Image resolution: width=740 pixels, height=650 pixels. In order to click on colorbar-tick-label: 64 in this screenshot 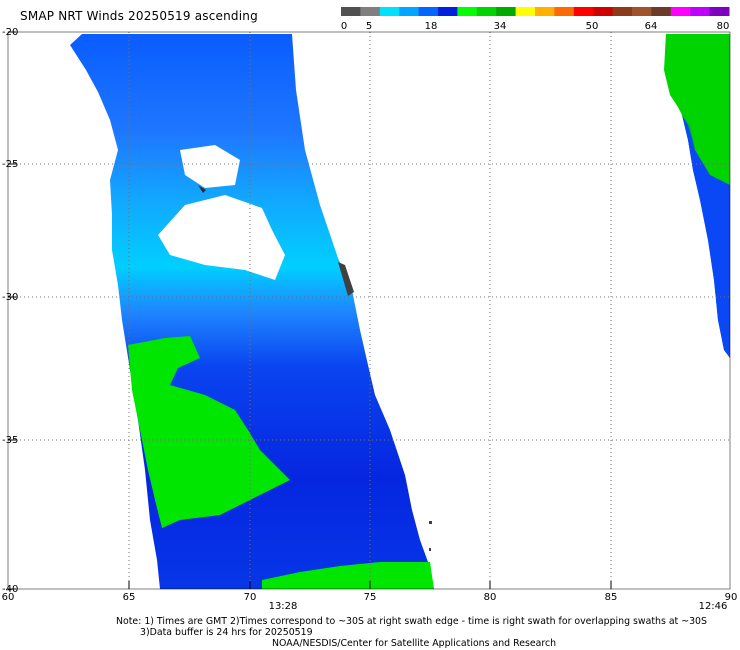, I will do `click(651, 26)`.